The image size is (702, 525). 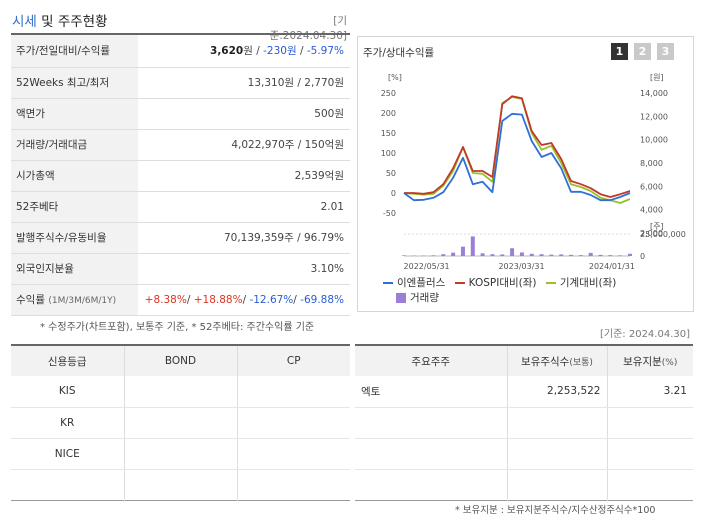 What do you see at coordinates (650, 454) in the screenshot?
I see `holder-pct` at bounding box center [650, 454].